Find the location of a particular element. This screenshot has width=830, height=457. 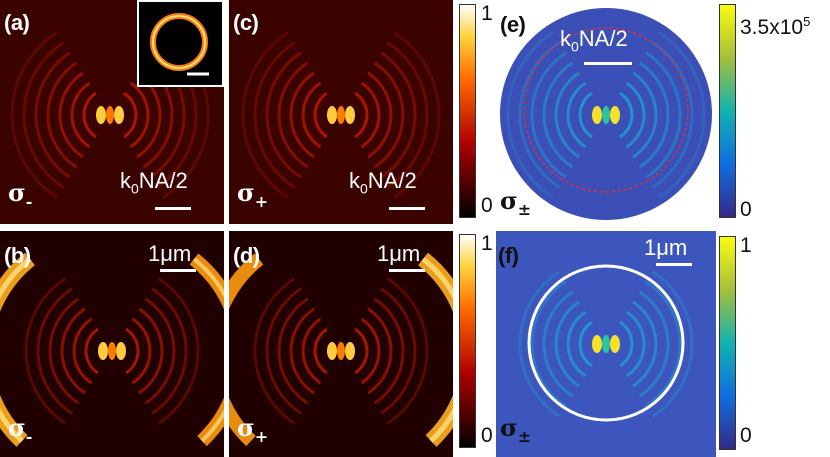

panel-e-image is located at coordinates (606, 114).